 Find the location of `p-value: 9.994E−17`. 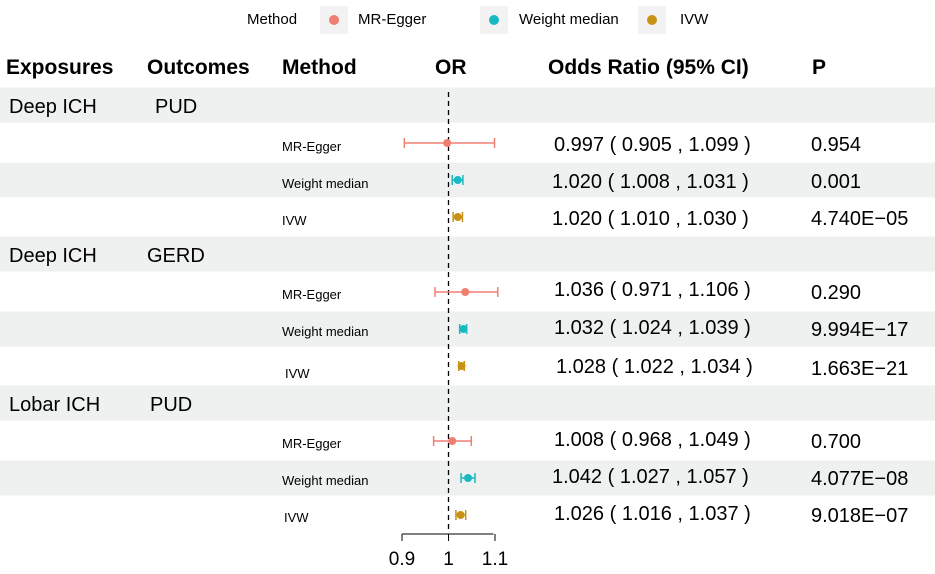

p-value: 9.994E−17 is located at coordinates (859, 330).